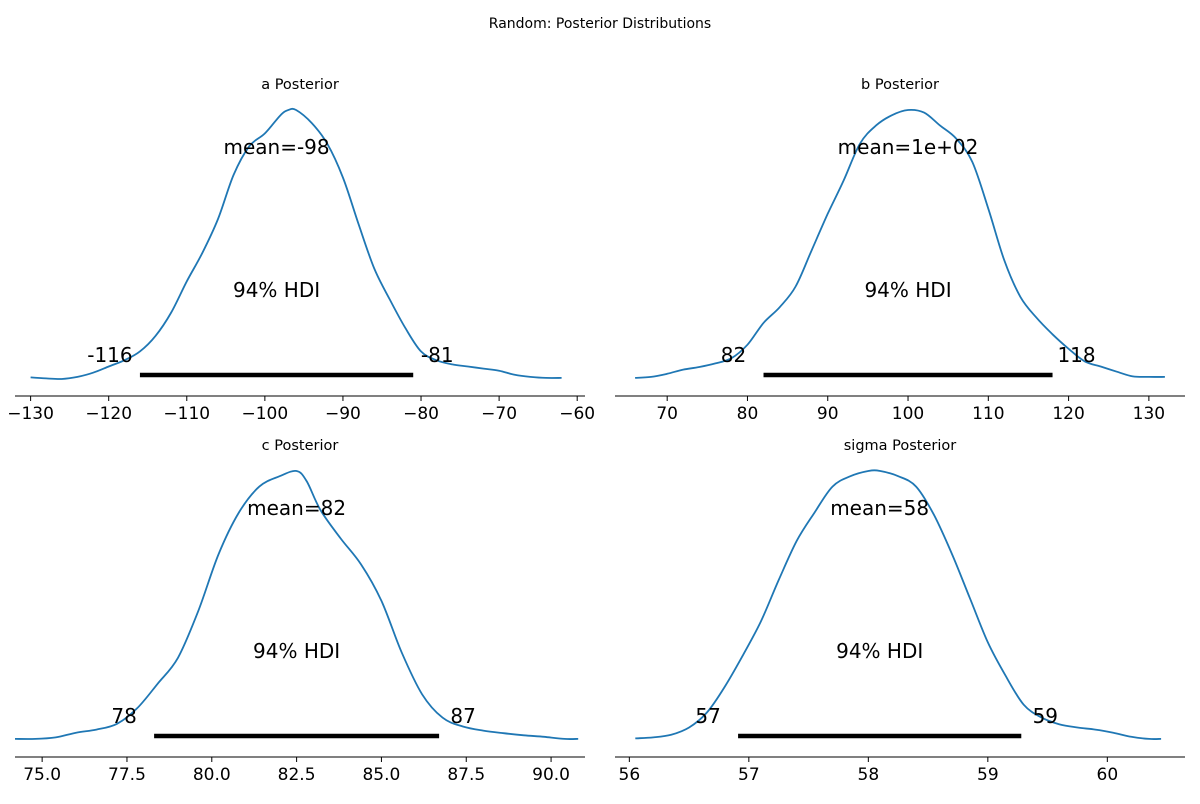 The width and height of the screenshot is (1200, 804). I want to click on x-tick-label: 87.5, so click(466, 775).